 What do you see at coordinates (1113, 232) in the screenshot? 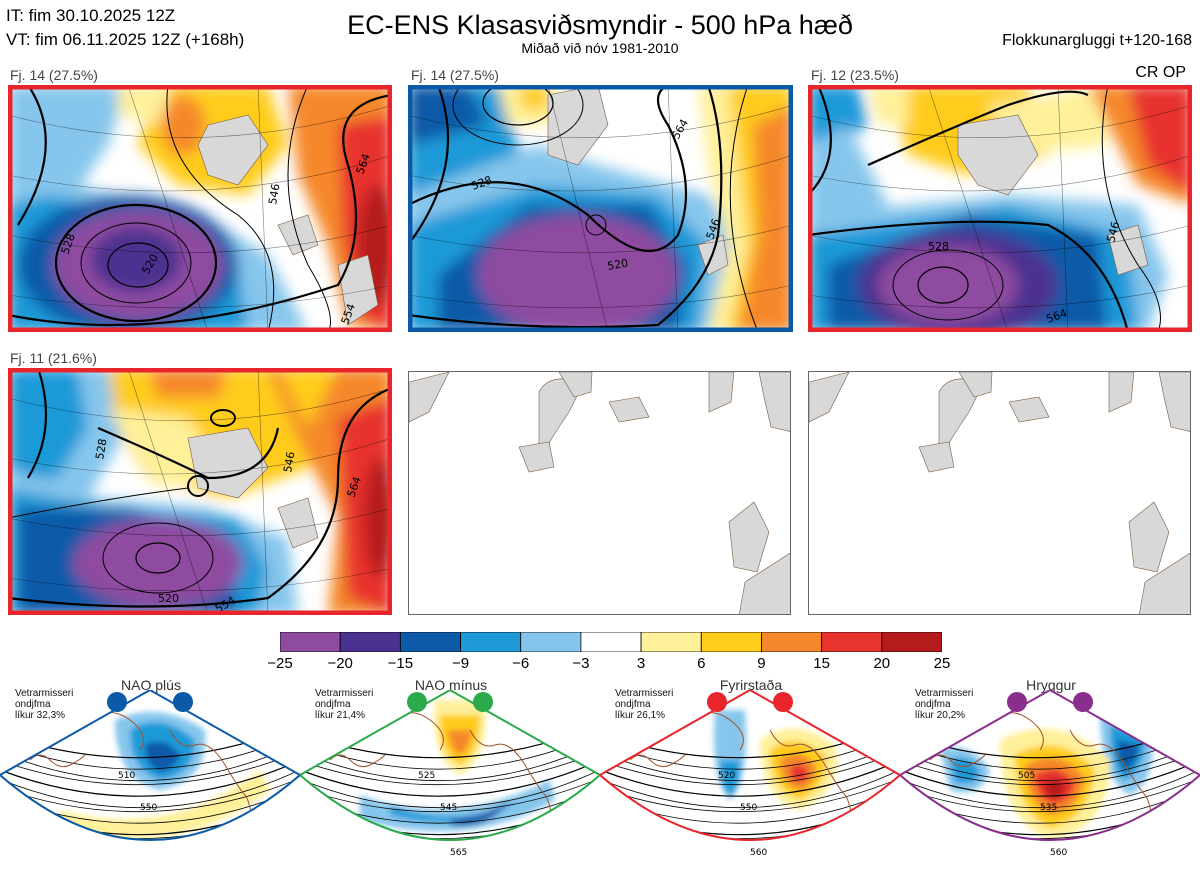
I see `panel-3-contour-label: 546` at bounding box center [1113, 232].